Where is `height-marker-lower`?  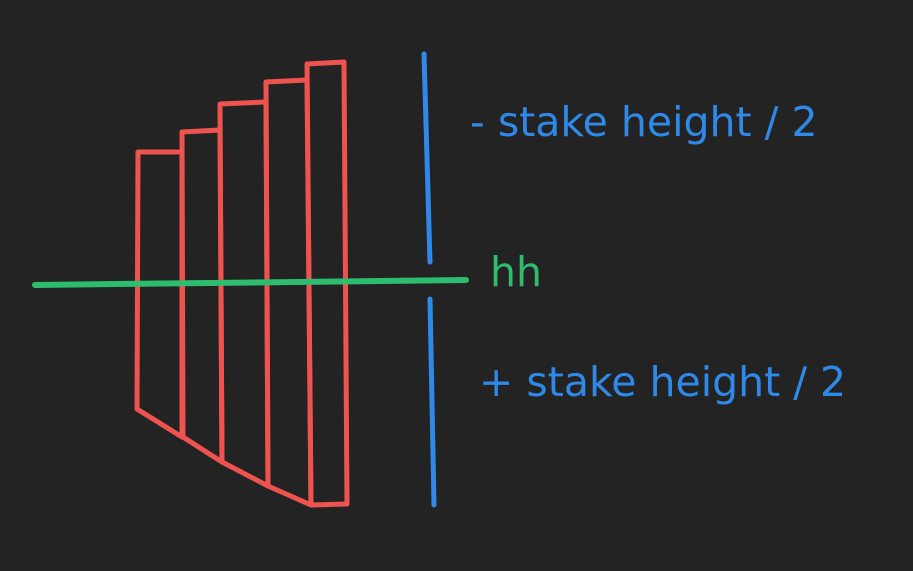 height-marker-lower is located at coordinates (432, 402).